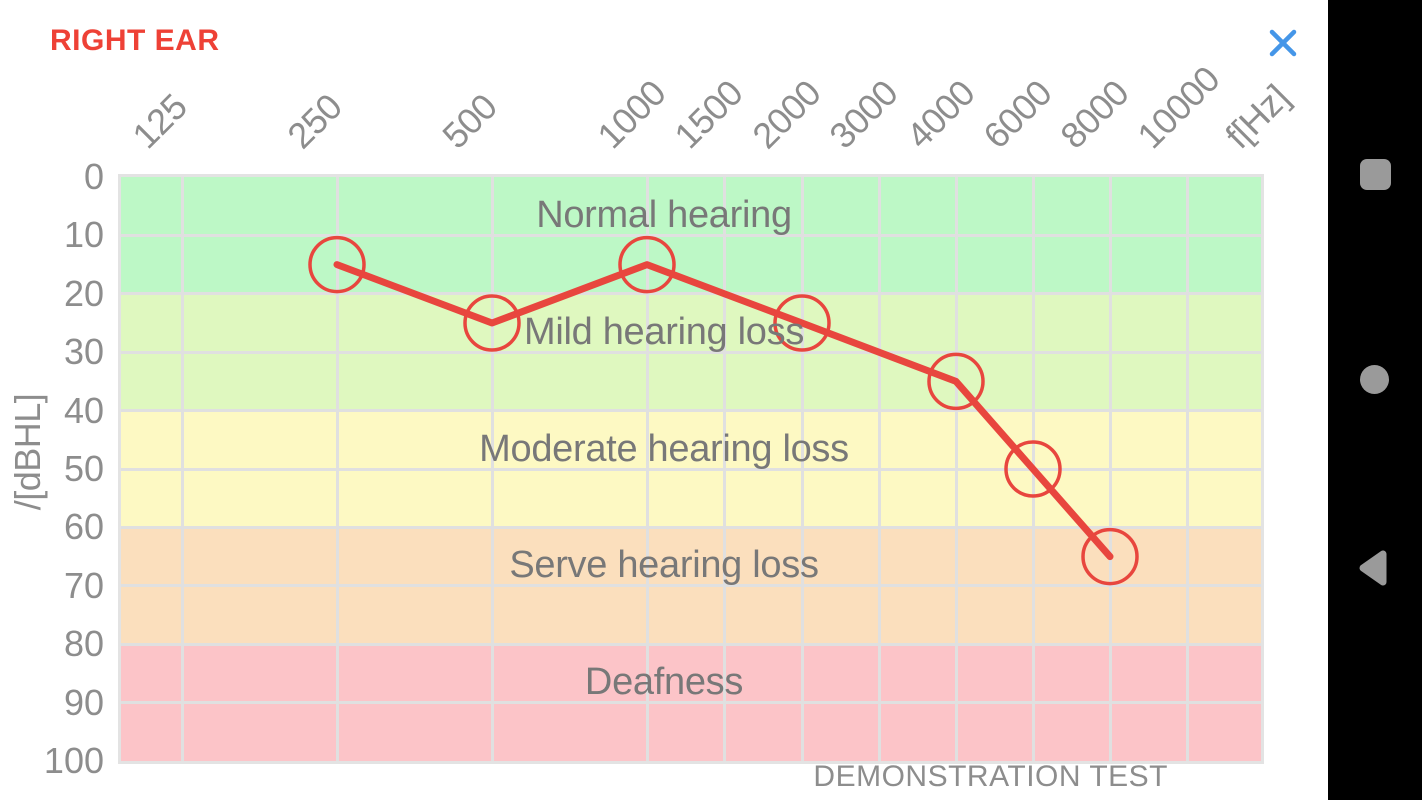  I want to click on y-tick-label-60: 60, so click(83, 527).